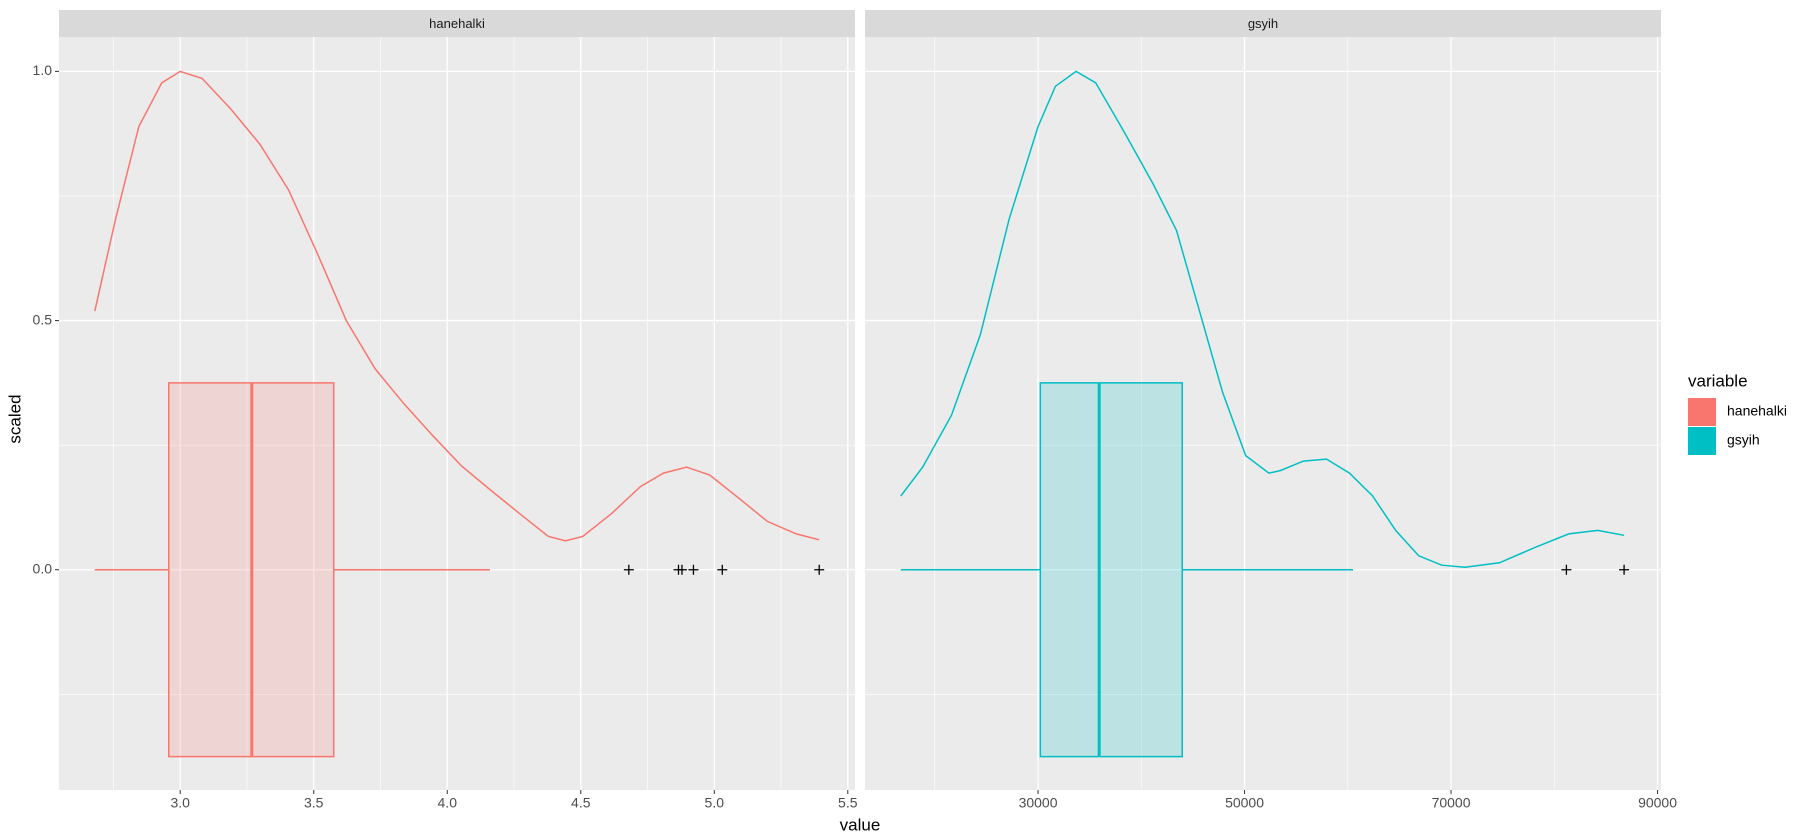 This screenshot has height=840, width=1800. I want to click on x-tick-label: 3.5, so click(314, 803).